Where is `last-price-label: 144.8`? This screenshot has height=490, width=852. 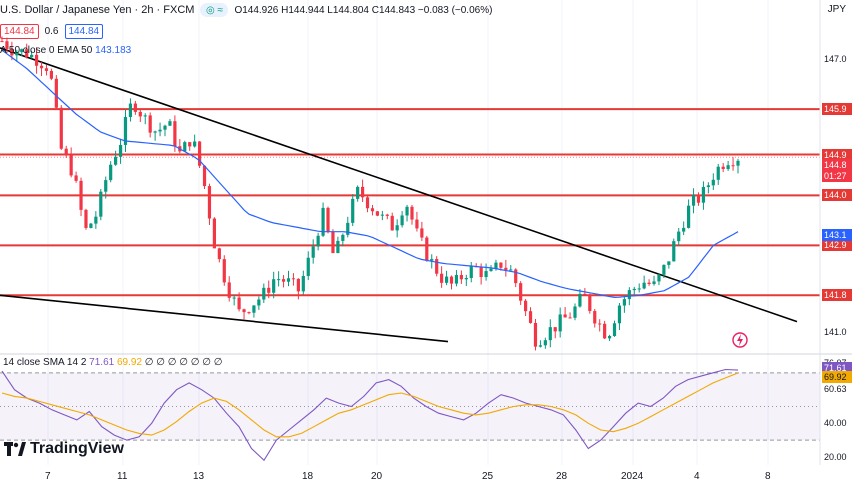 last-price-label: 144.8 is located at coordinates (837, 165).